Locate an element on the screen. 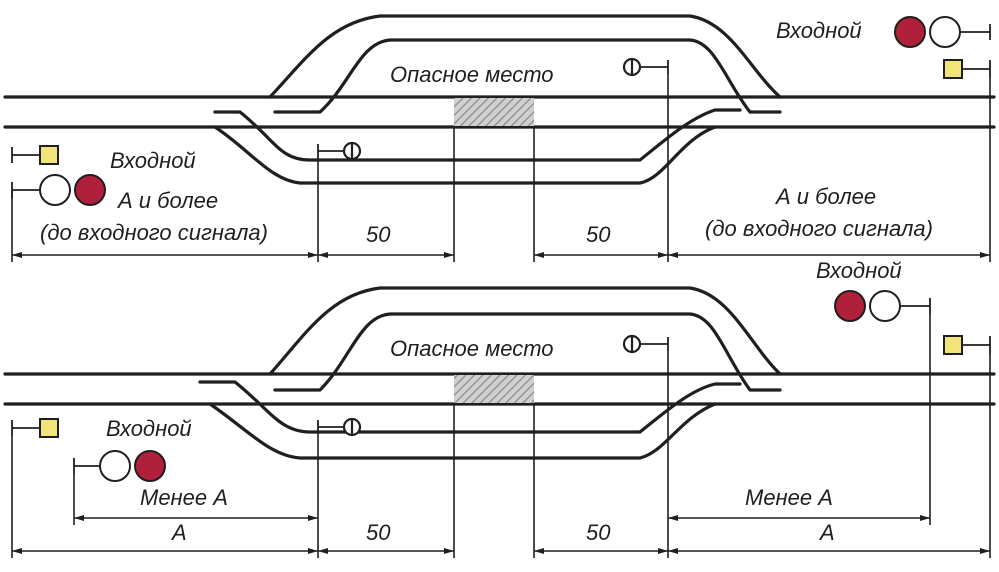  top-dim-50-right: 50 is located at coordinates (598, 234).